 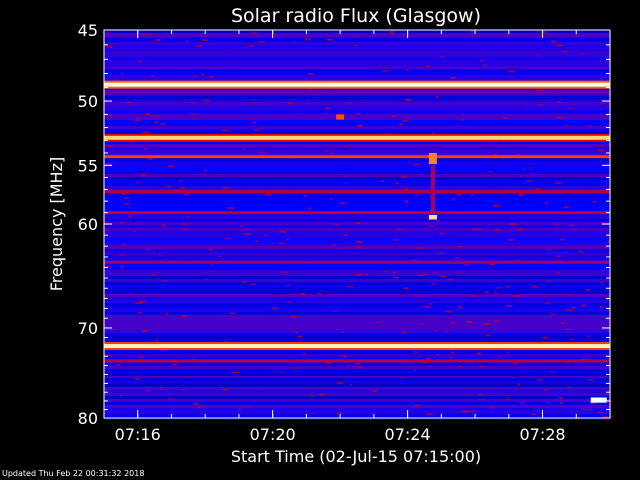 I want to click on y-tick-label: 70, so click(x=88, y=328).